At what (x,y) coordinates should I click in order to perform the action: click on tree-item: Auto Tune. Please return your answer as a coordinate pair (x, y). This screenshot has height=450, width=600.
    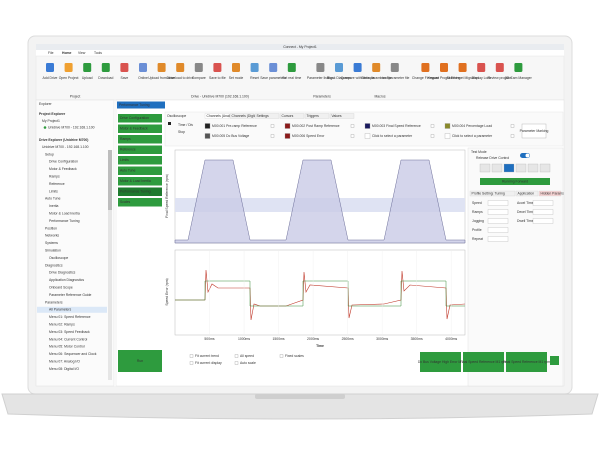
    Looking at the image, I should click on (53, 199).